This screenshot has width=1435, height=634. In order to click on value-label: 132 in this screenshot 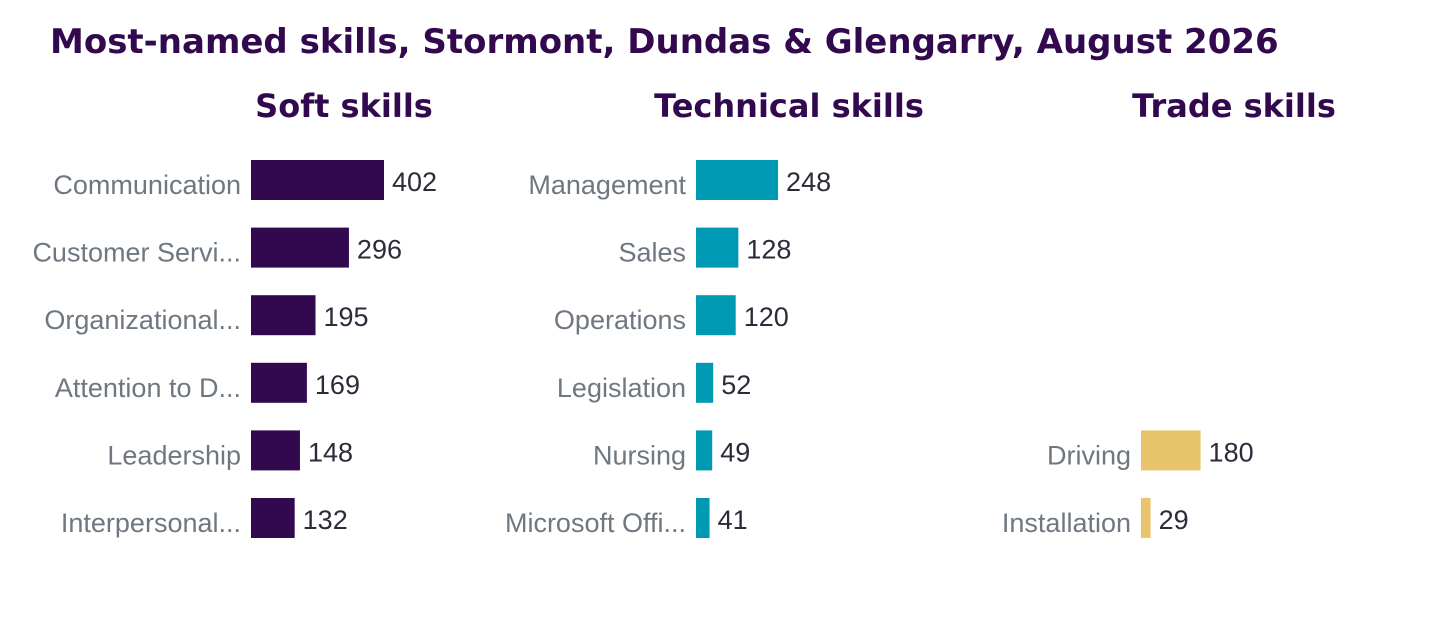, I will do `click(325, 520)`.